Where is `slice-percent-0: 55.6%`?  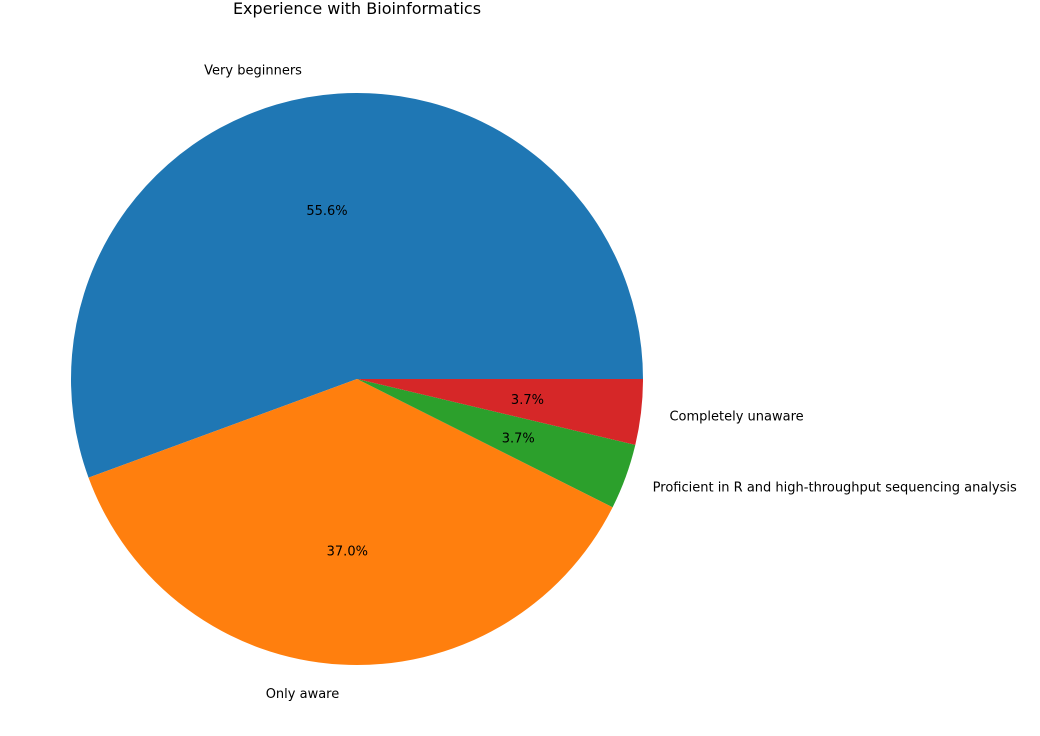 slice-percent-0: 55.6% is located at coordinates (326, 211).